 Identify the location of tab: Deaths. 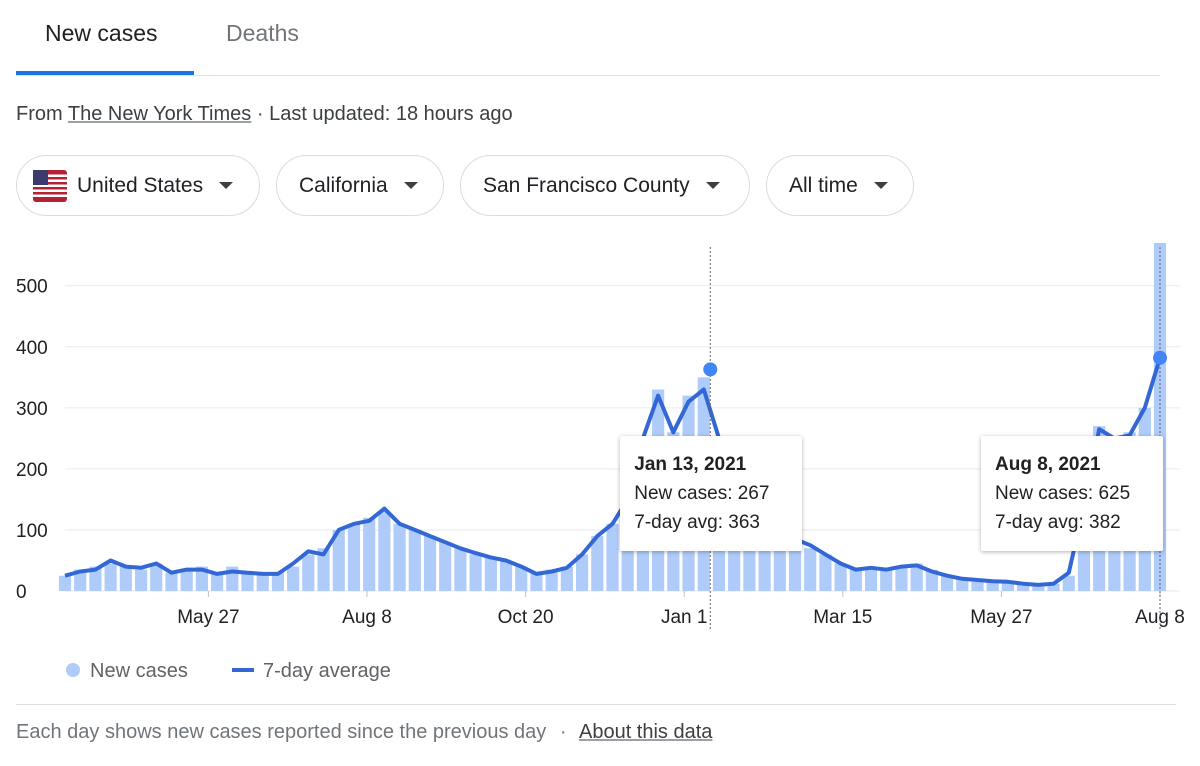
(262, 33).